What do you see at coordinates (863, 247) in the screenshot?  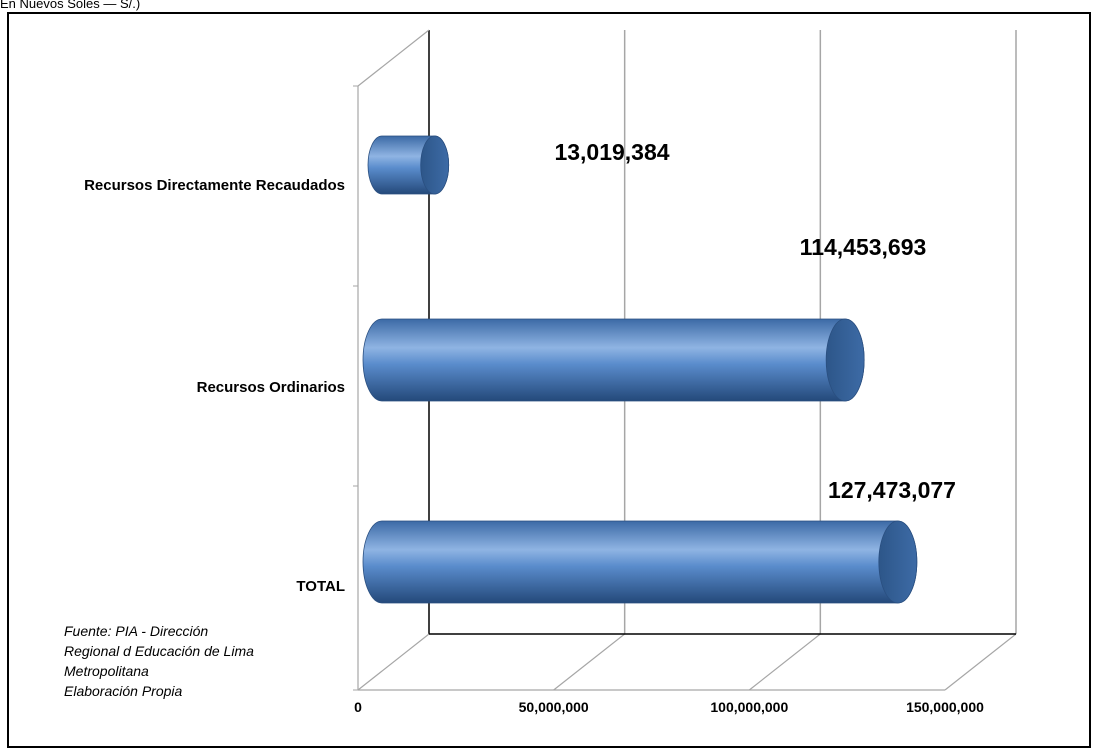 I see `data-label: 114,453,693` at bounding box center [863, 247].